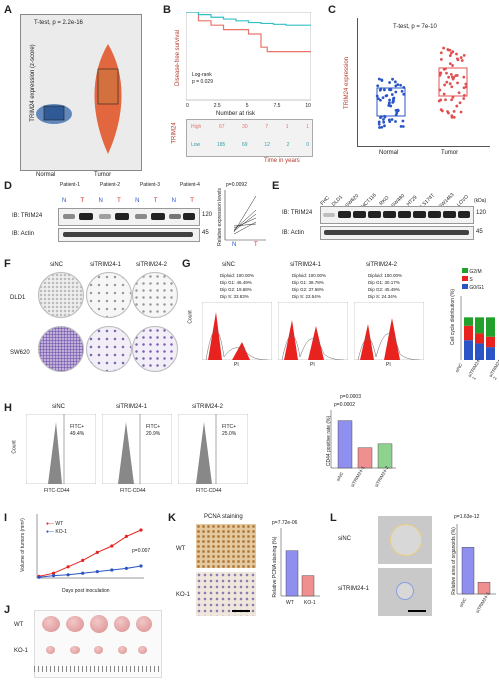  Describe the element at coordinates (476, 602) in the screenshot. I see `l-cats: siNC siTRIM24-1` at that location.